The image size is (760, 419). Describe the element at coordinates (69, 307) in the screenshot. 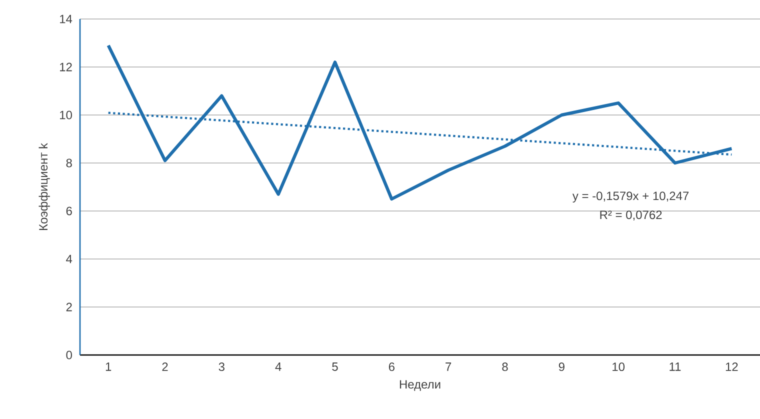

I see `y-tick-label: 2` at that location.